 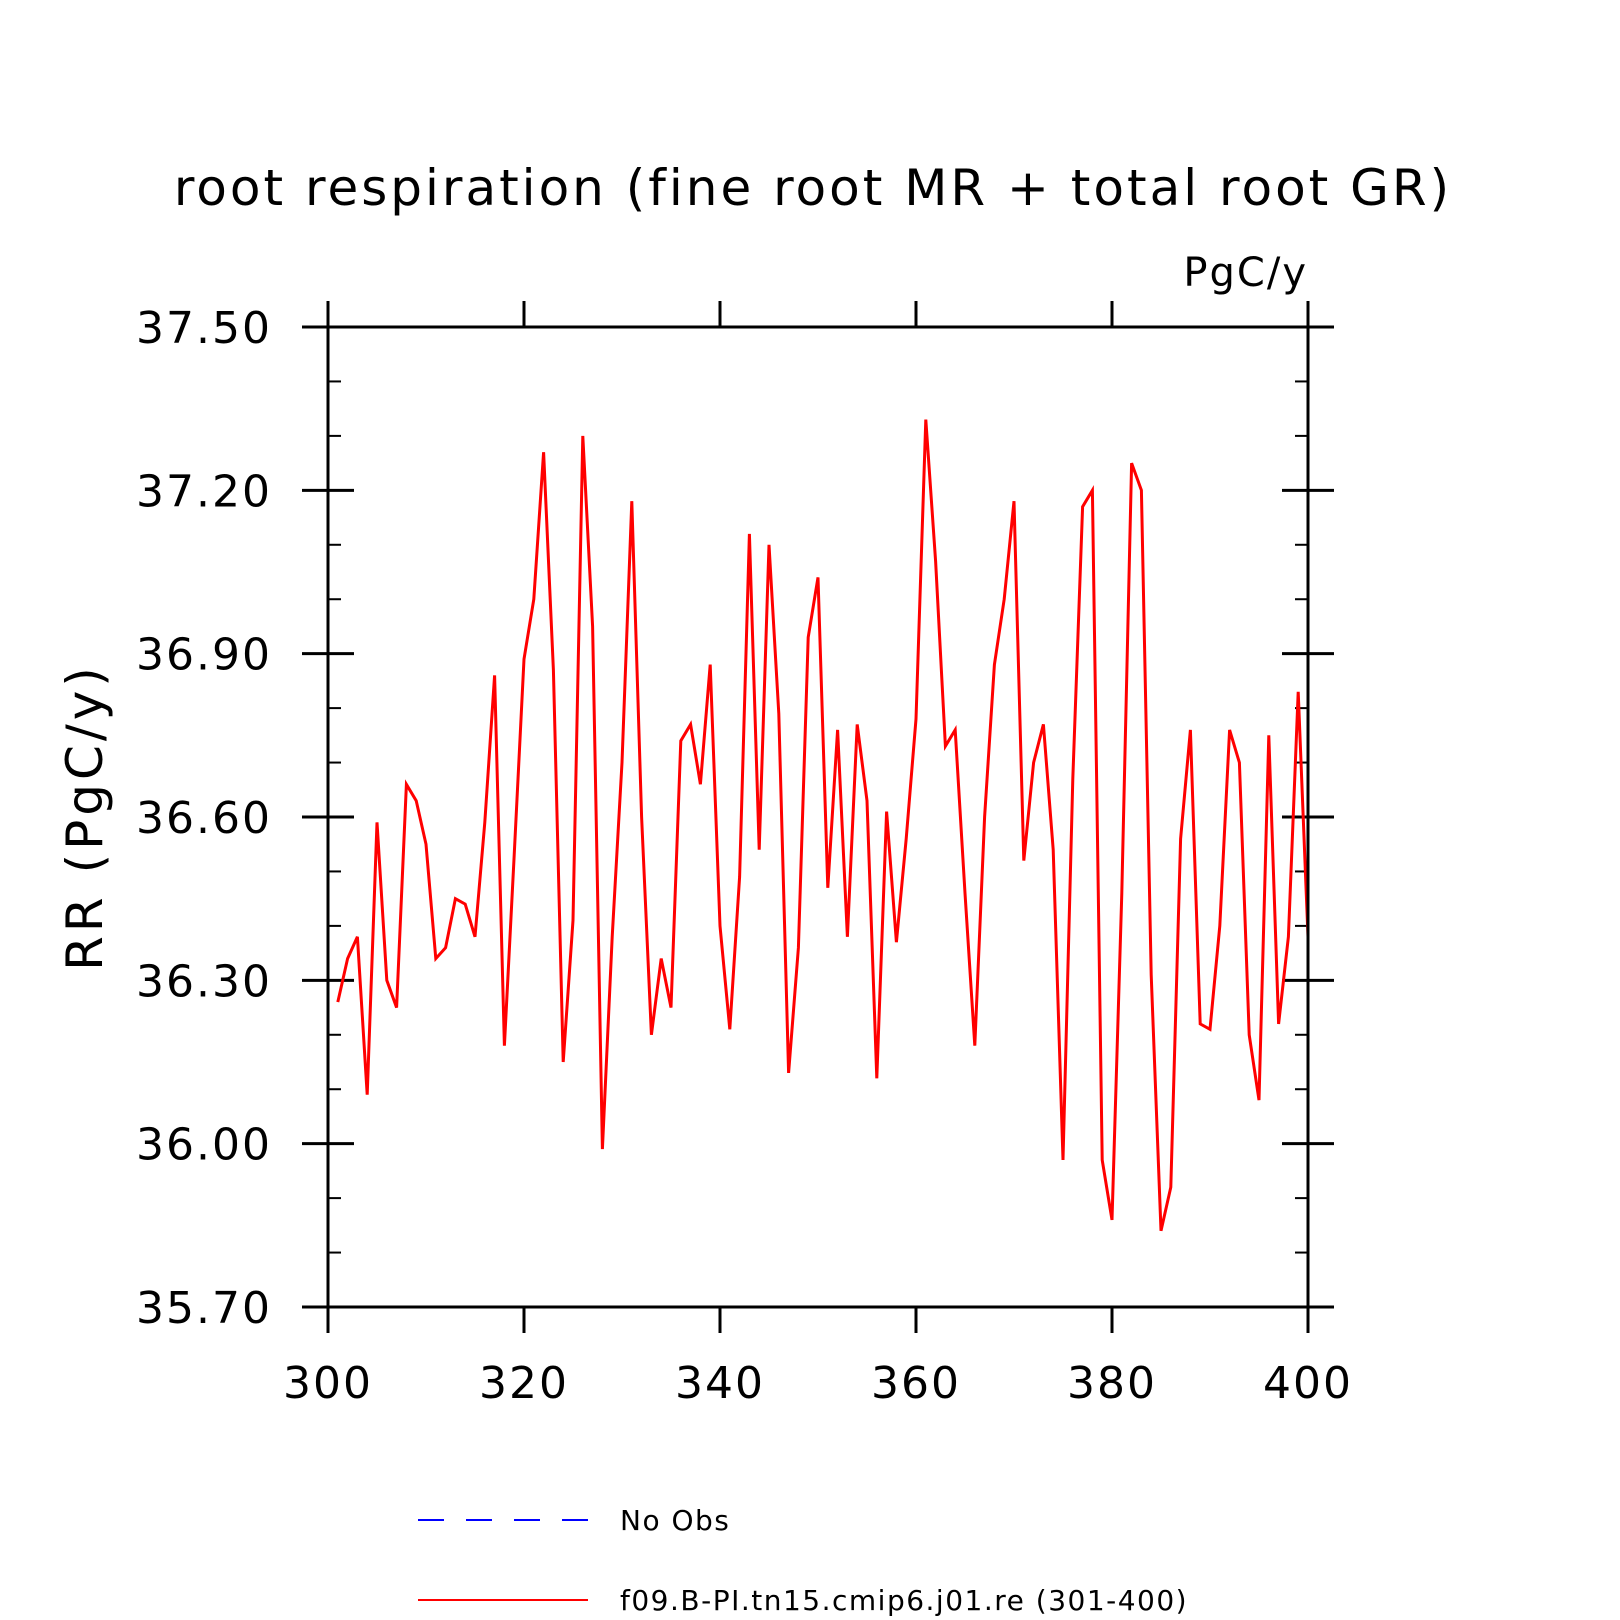 I want to click on y-tick-label: 36.90, so click(x=204, y=655).